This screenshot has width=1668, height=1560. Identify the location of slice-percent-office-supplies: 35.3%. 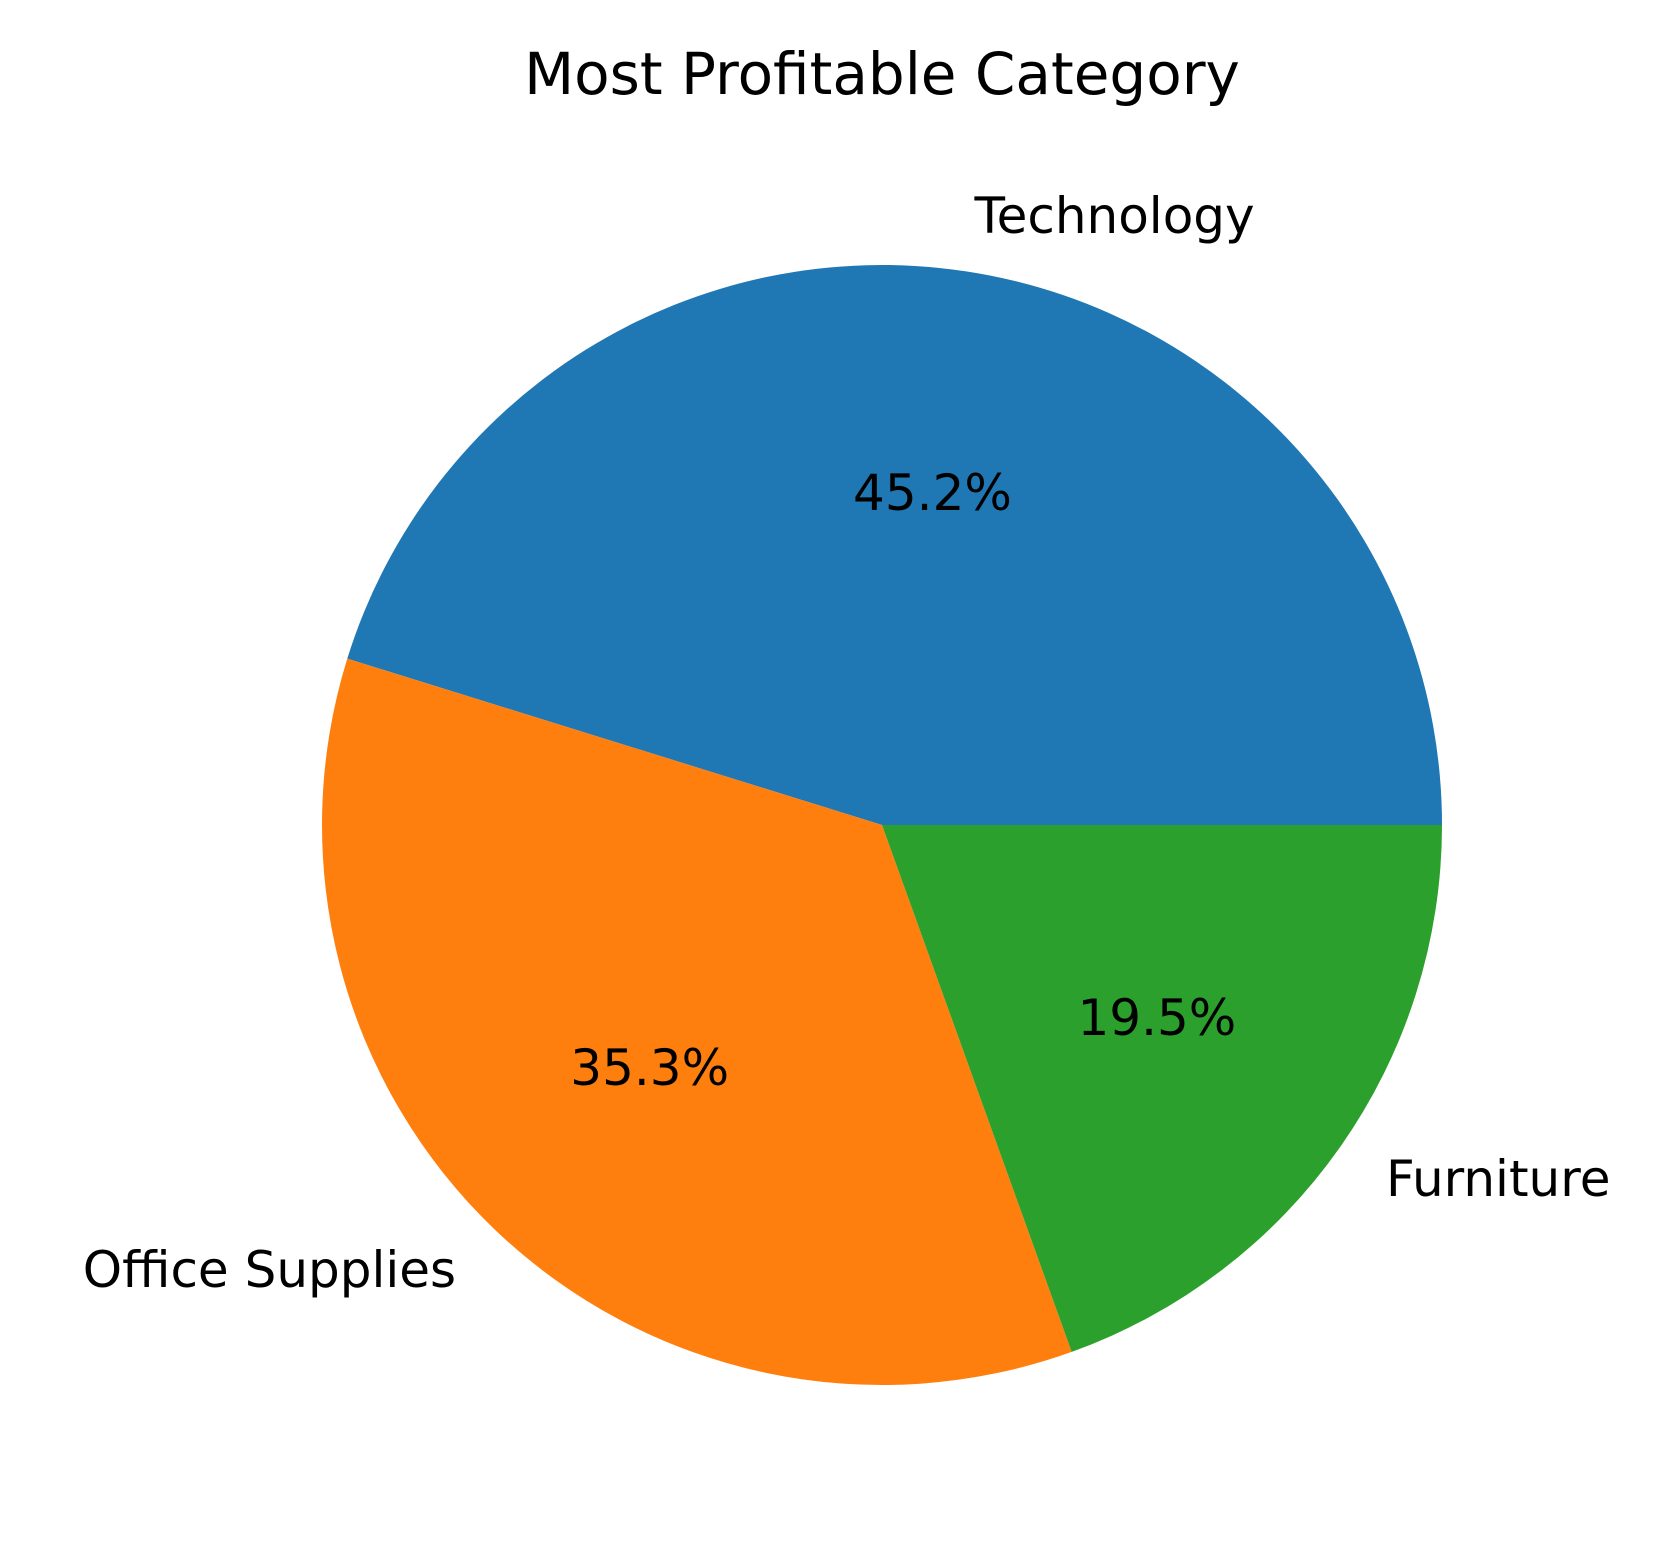
(649, 1068).